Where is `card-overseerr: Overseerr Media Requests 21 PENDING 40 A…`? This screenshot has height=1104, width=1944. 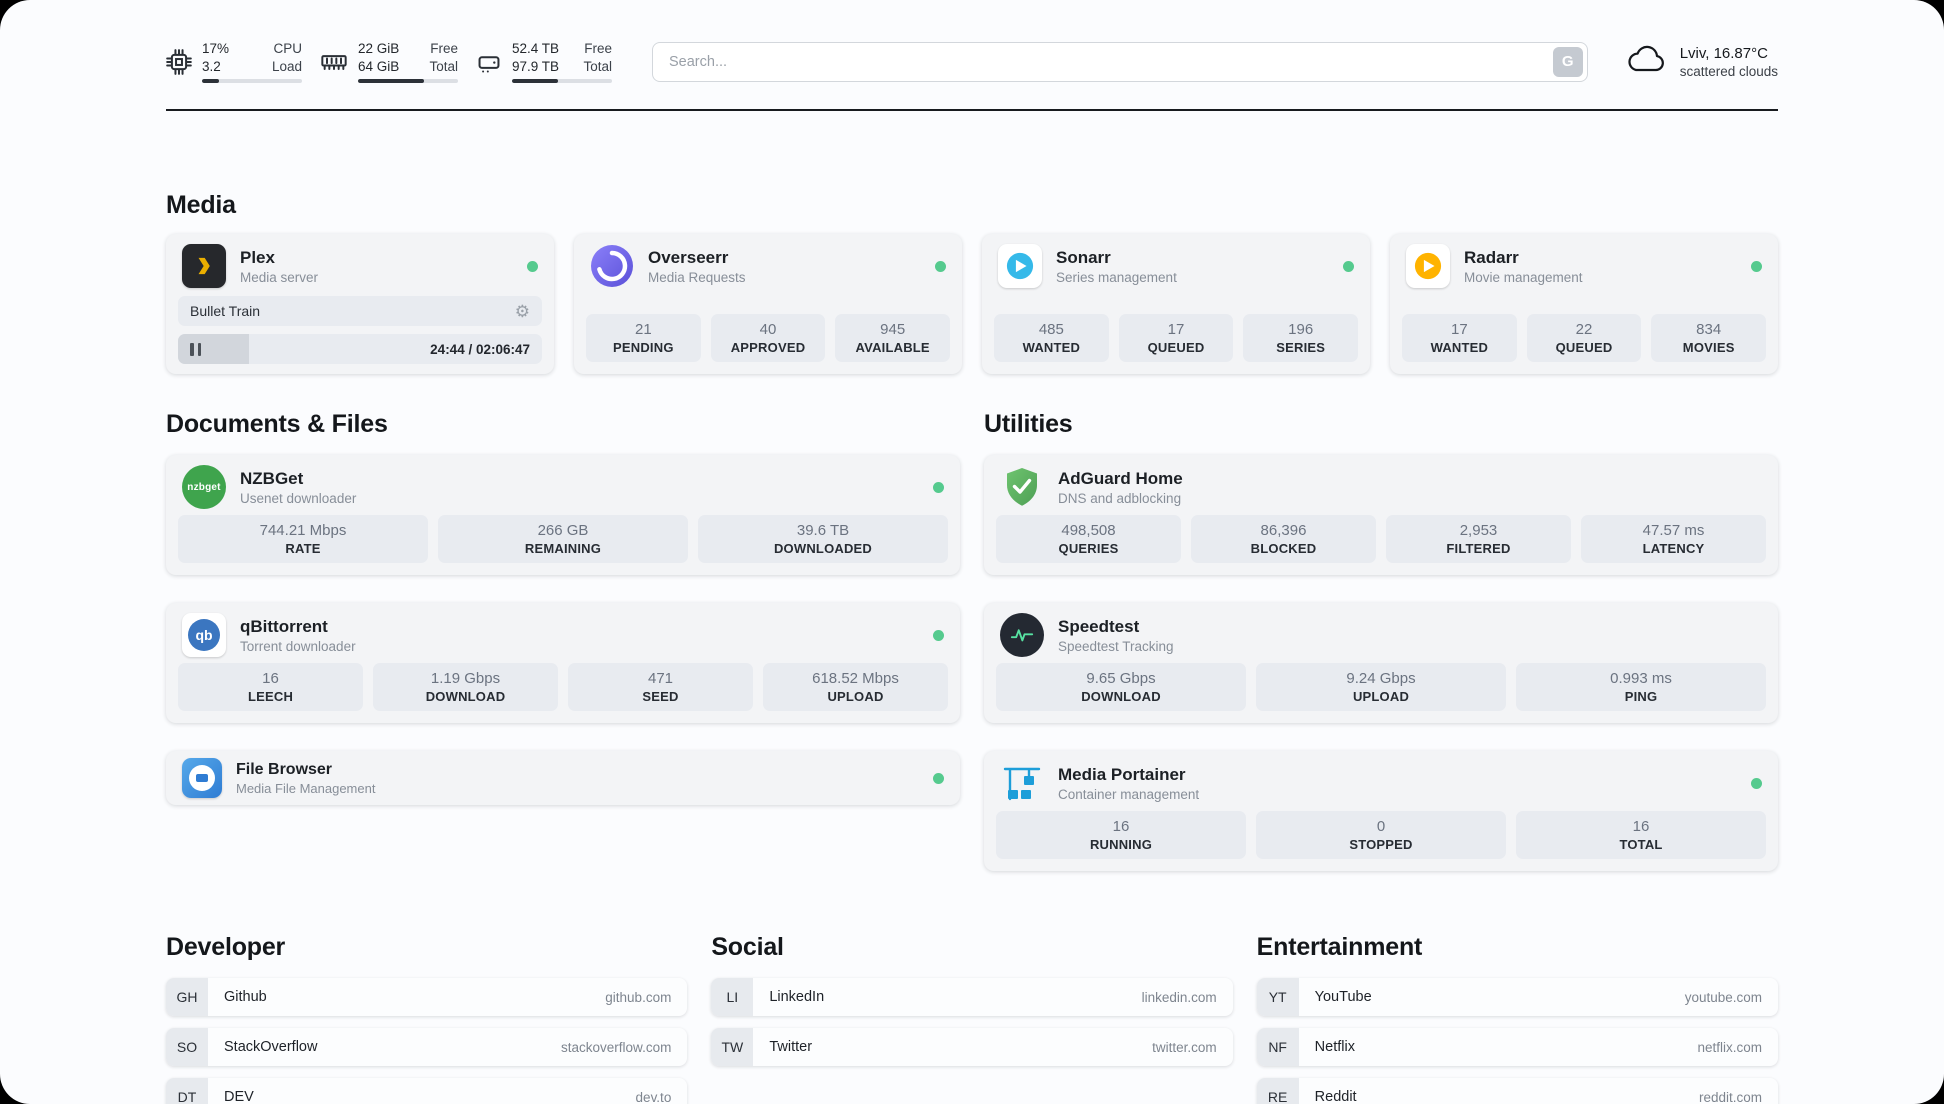 card-overseerr: Overseerr Media Requests 21 PENDING 40 A… is located at coordinates (768, 304).